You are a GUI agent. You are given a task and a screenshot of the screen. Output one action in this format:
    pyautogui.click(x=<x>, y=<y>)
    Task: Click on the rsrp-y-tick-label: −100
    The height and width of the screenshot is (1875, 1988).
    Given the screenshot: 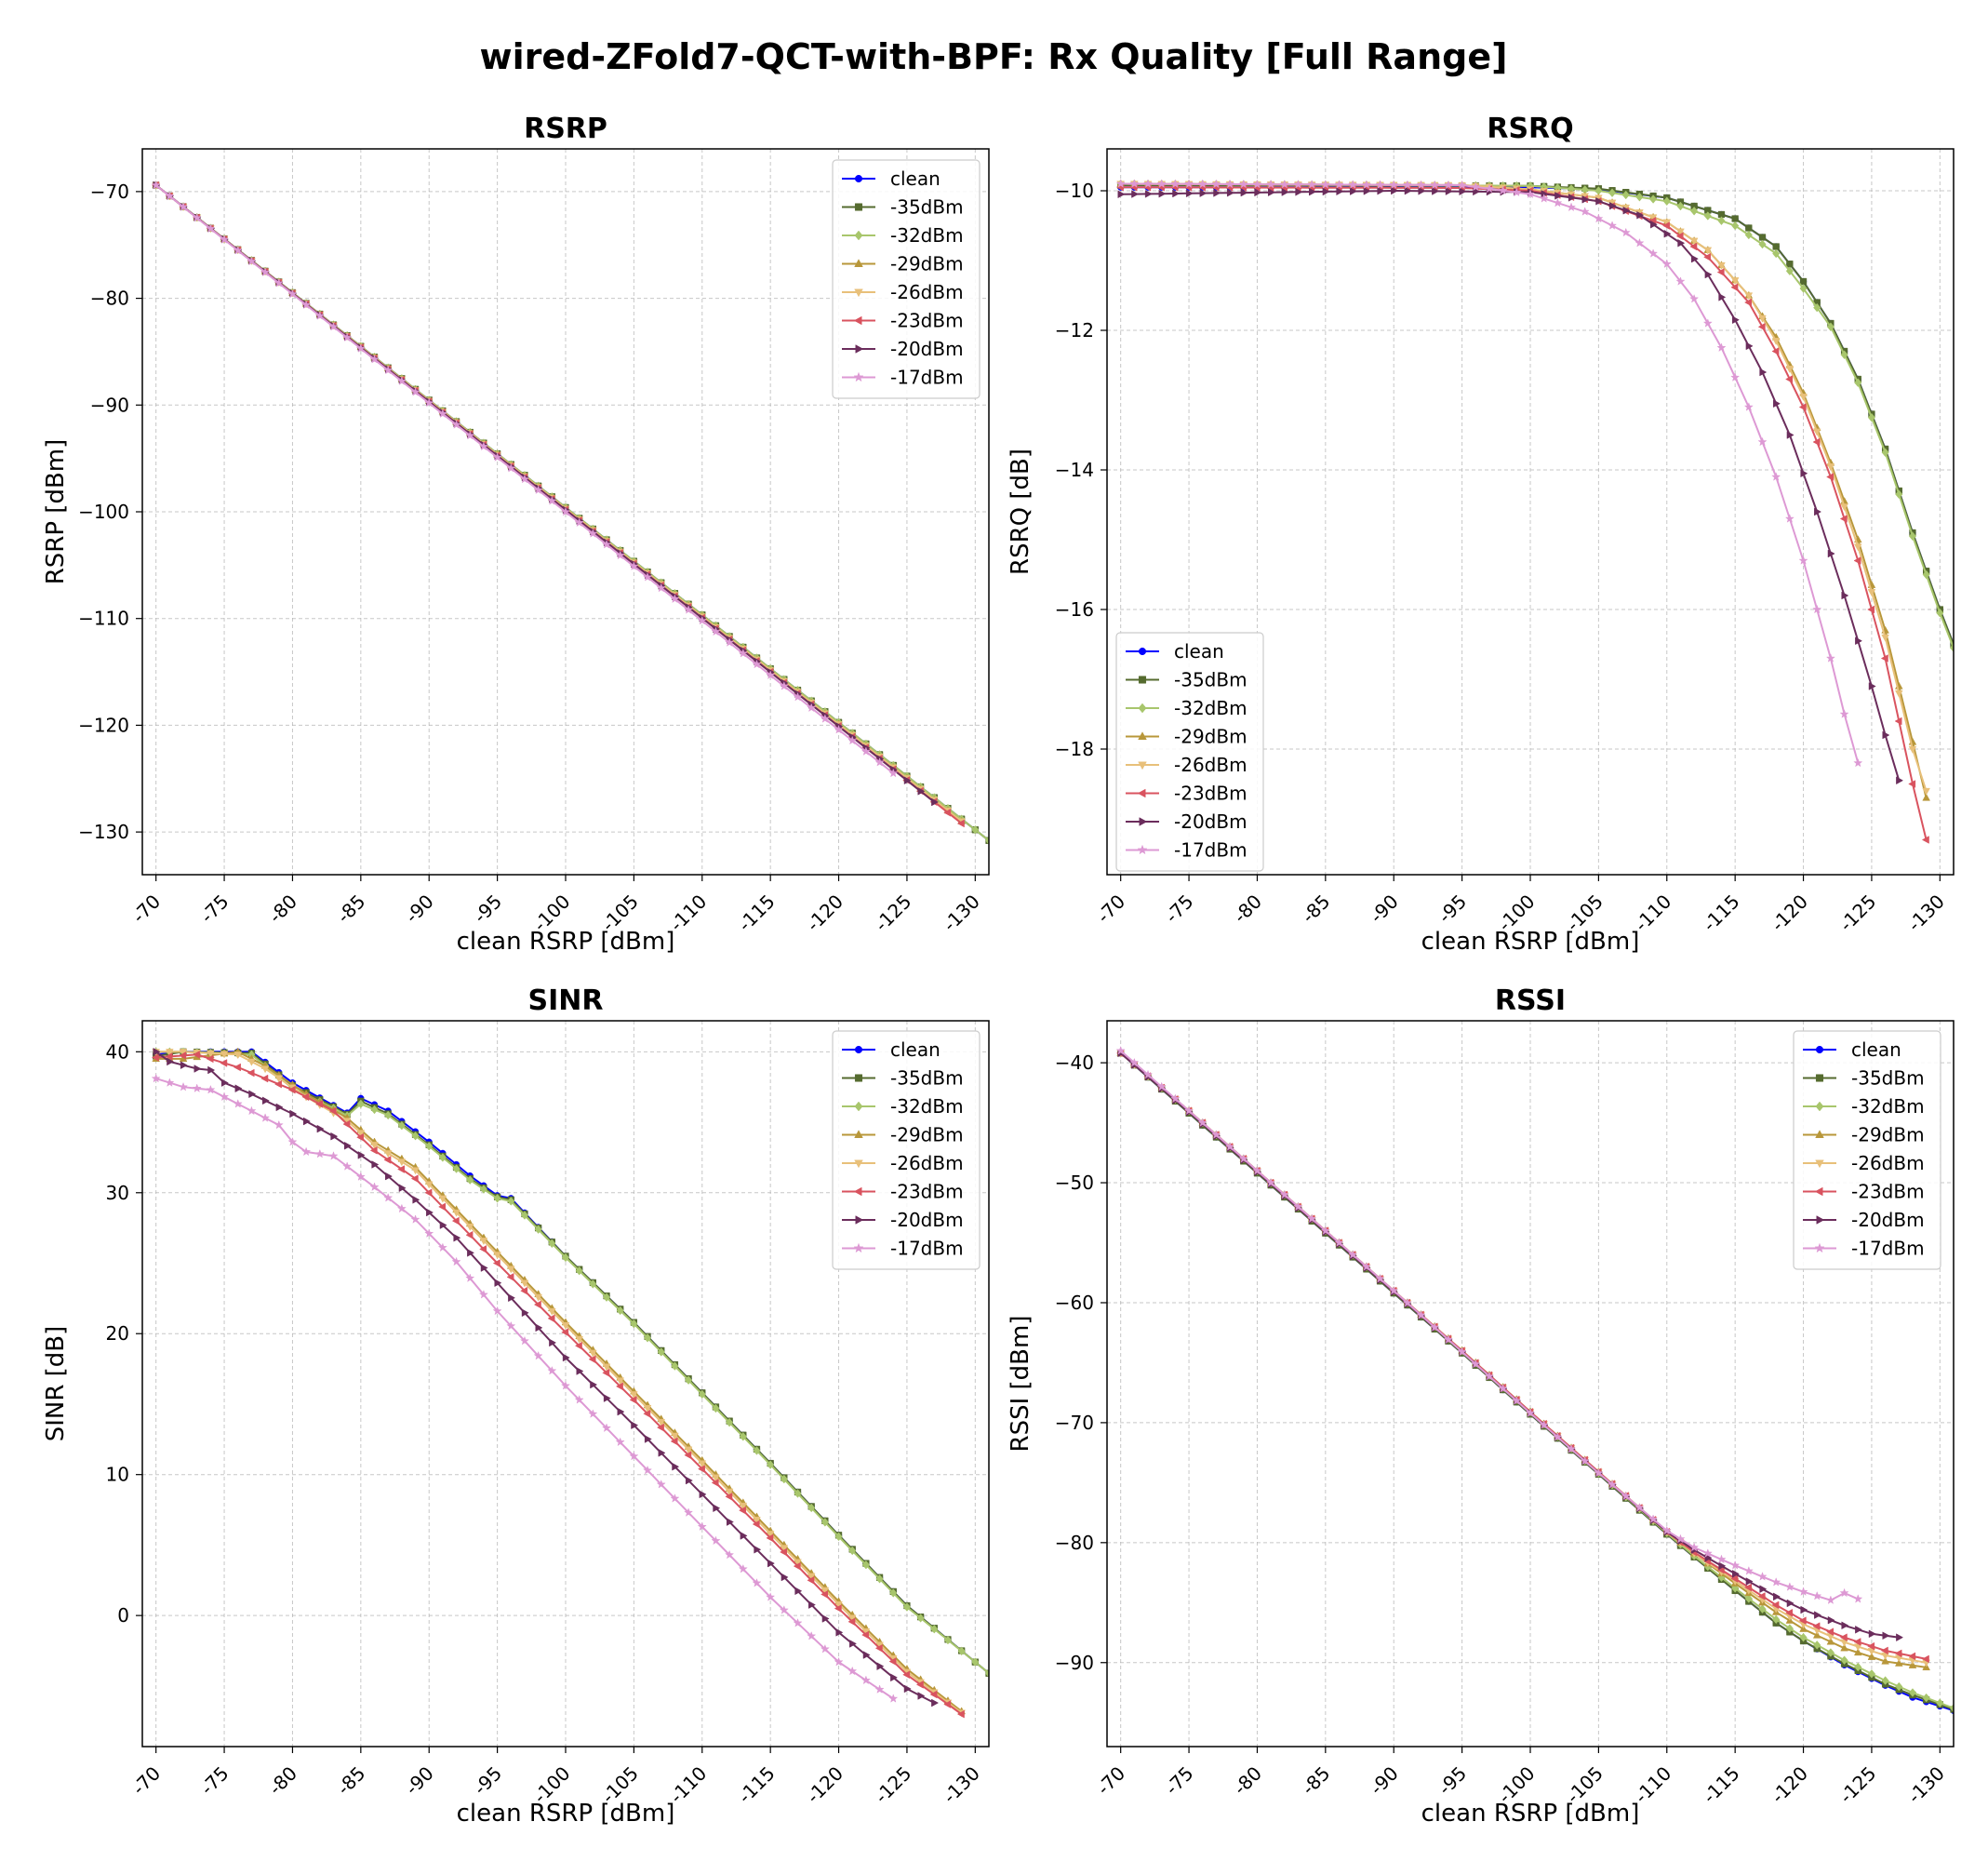 What is the action you would take?
    pyautogui.click(x=103, y=512)
    